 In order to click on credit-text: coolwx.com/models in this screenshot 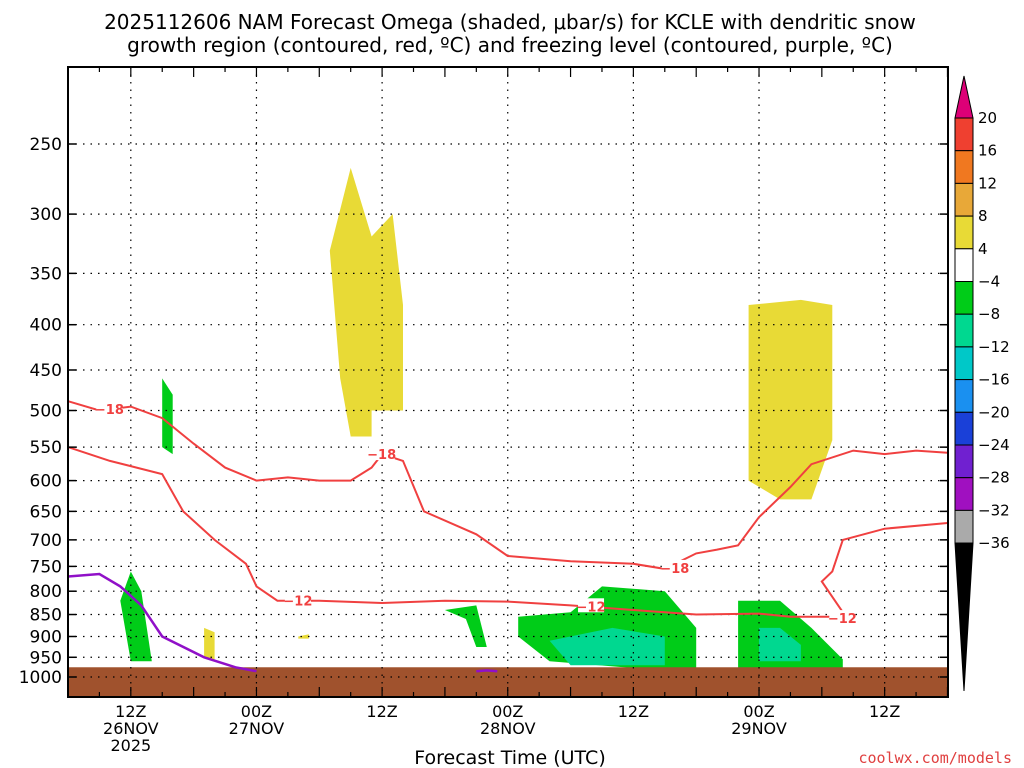, I will do `click(935, 758)`.